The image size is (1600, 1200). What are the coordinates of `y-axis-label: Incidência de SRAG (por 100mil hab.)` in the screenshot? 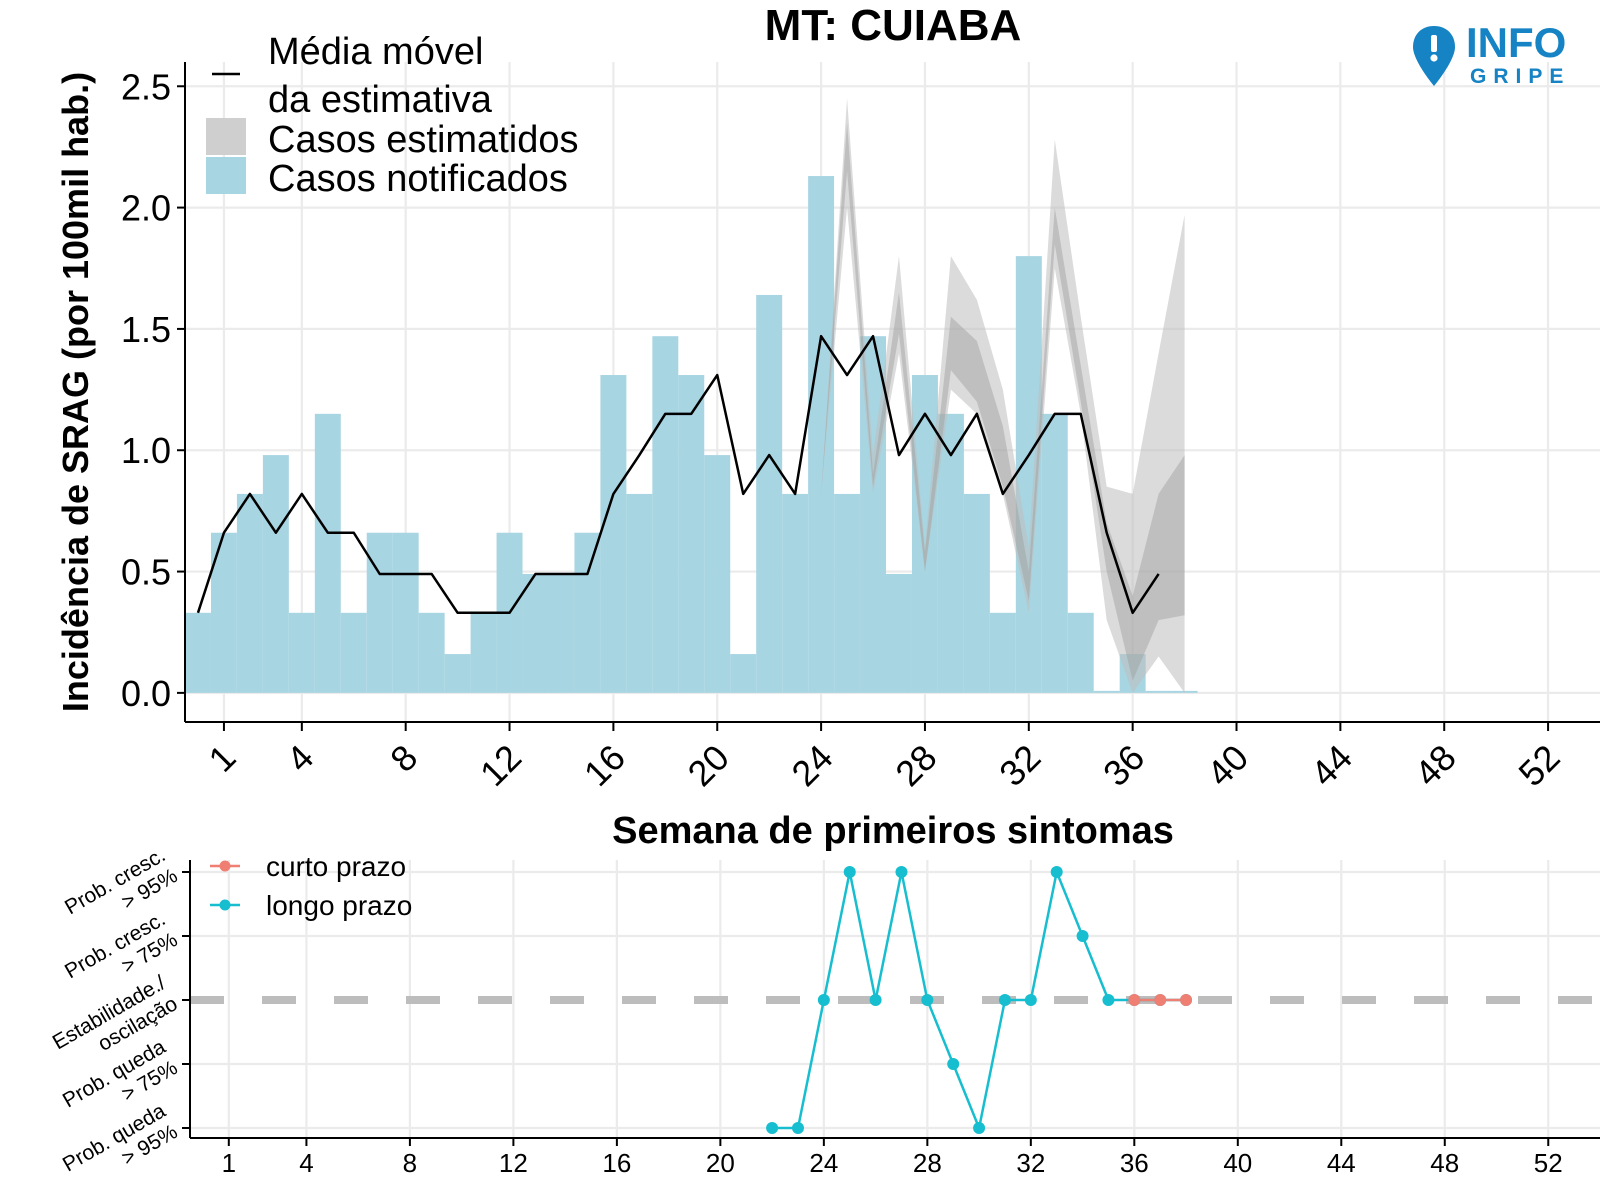 It's located at (75, 392).